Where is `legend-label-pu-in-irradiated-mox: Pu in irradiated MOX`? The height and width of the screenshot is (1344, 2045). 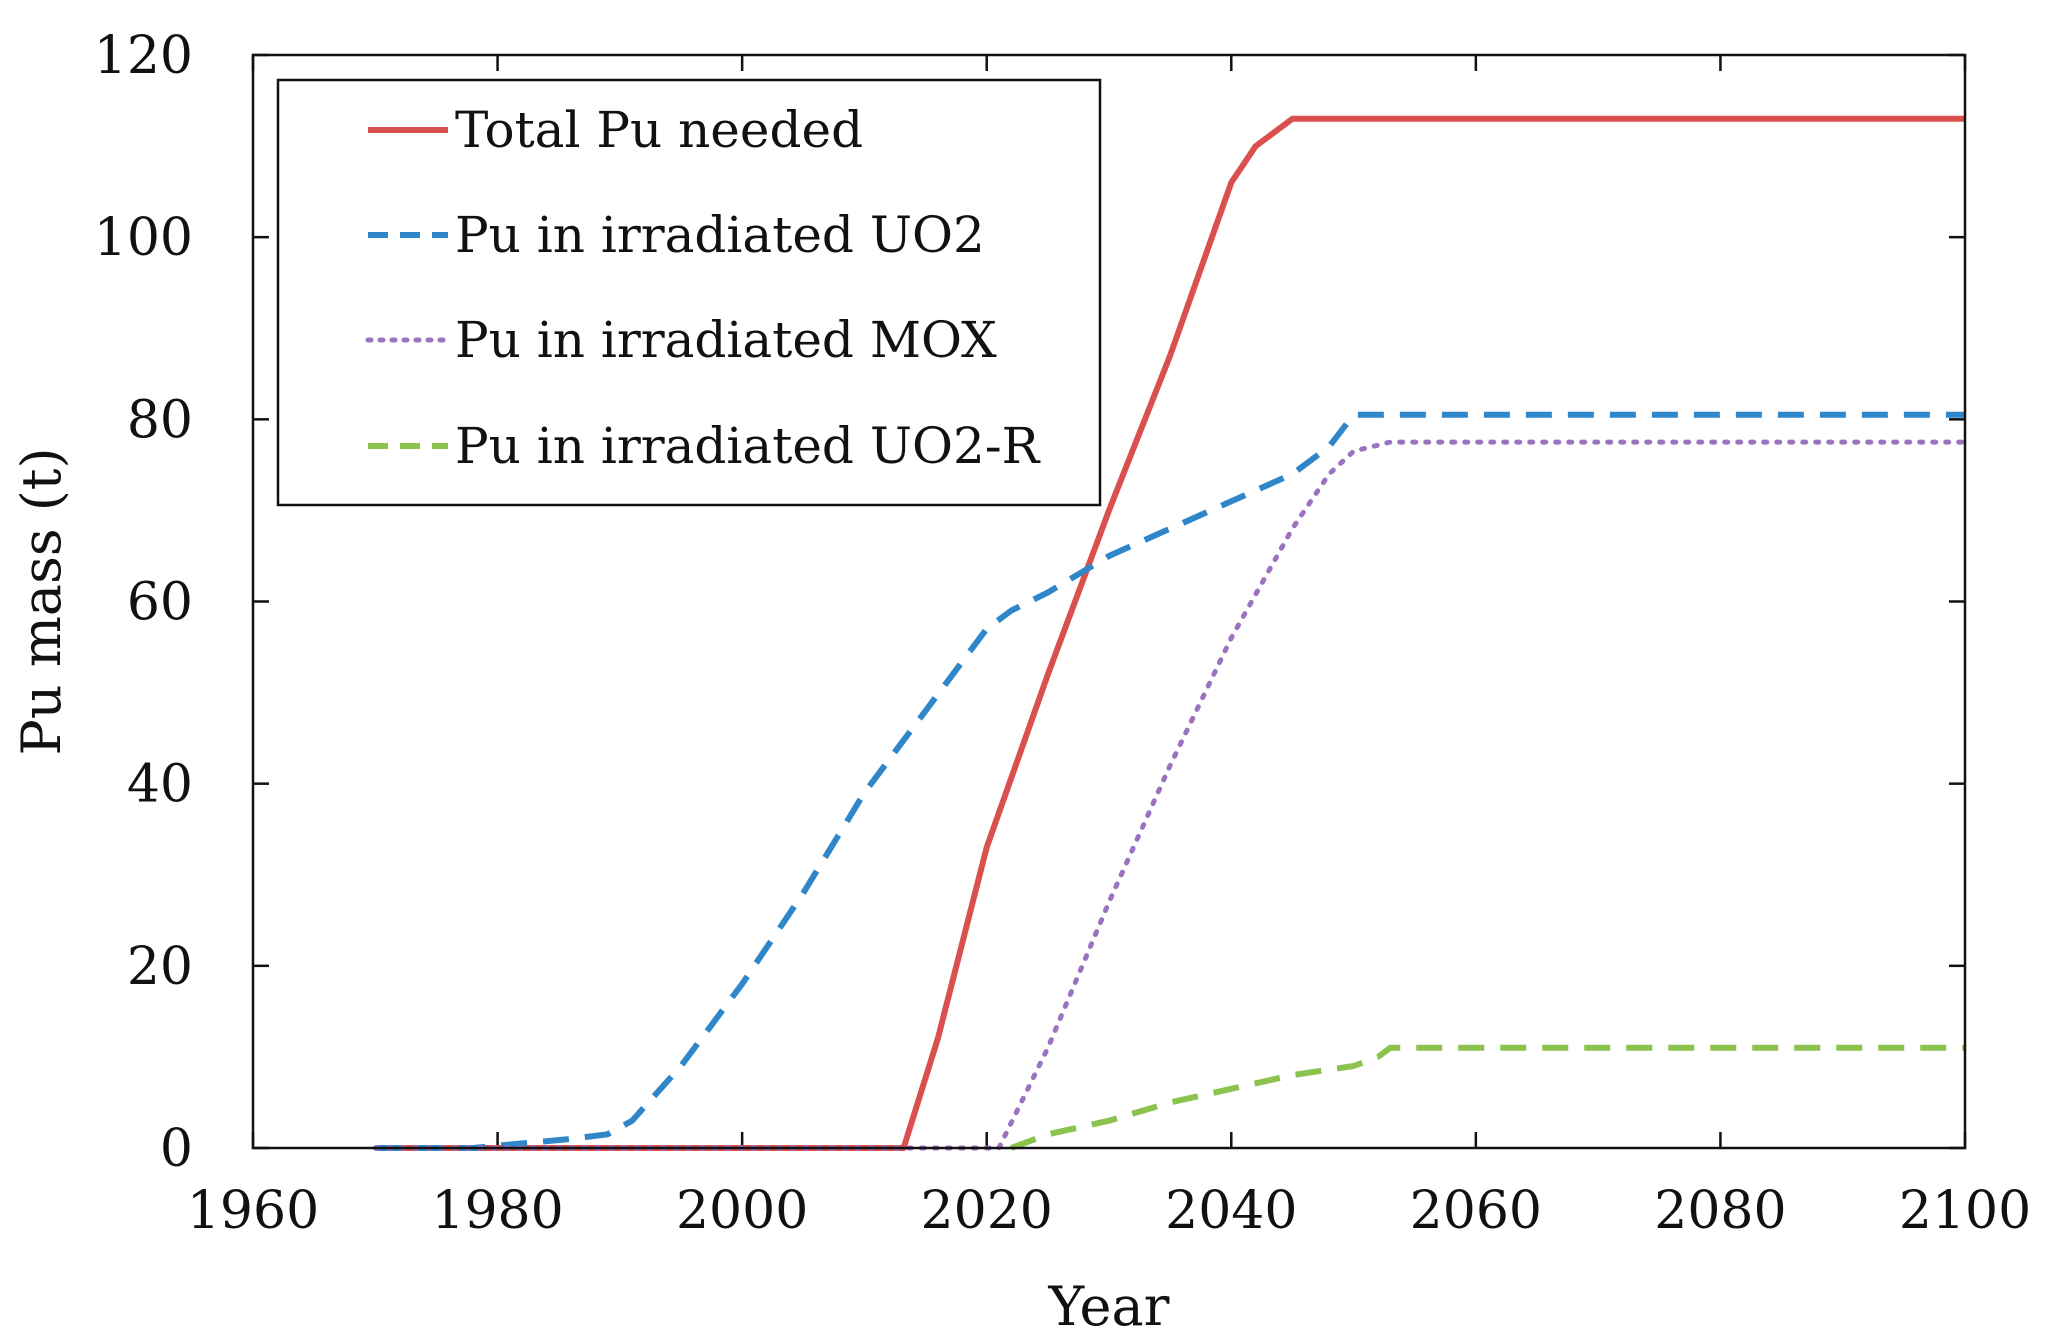
legend-label-pu-in-irradiated-mox: Pu in irradiated MOX is located at coordinates (726, 340).